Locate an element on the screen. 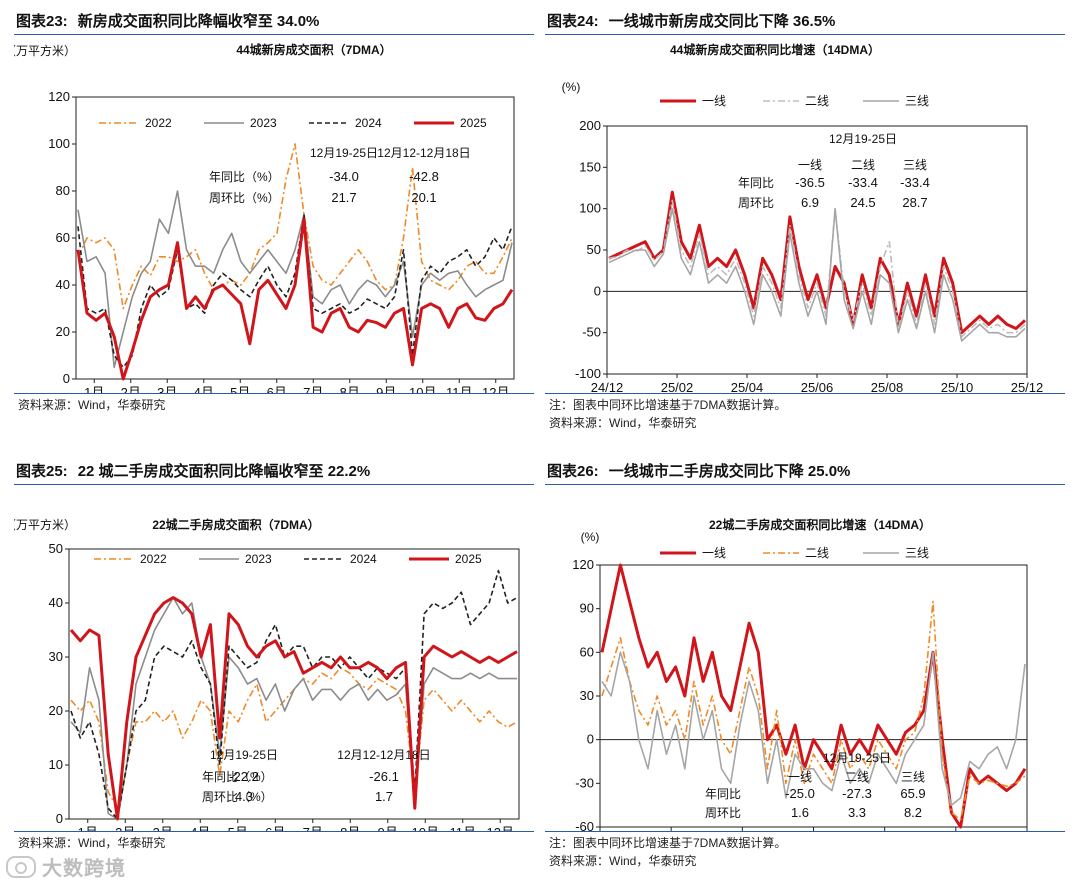  series-line-2023 is located at coordinates (293, 708).